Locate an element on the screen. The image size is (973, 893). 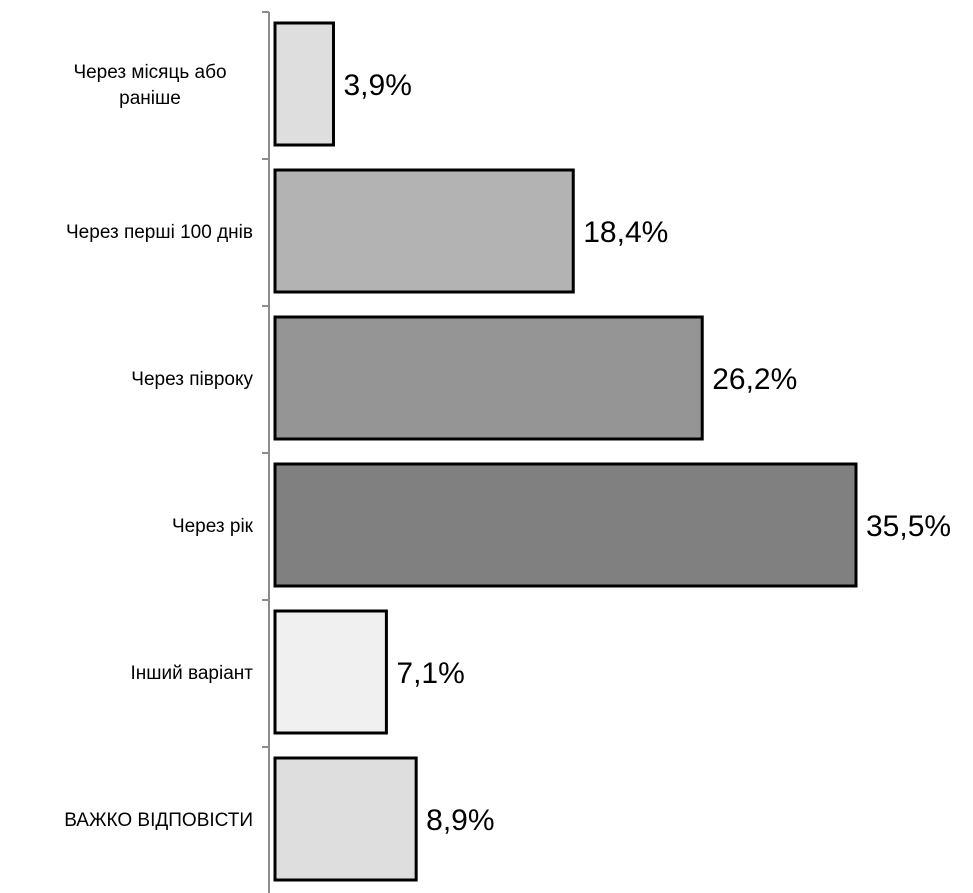
data-label: 8,9% is located at coordinates (460, 820).